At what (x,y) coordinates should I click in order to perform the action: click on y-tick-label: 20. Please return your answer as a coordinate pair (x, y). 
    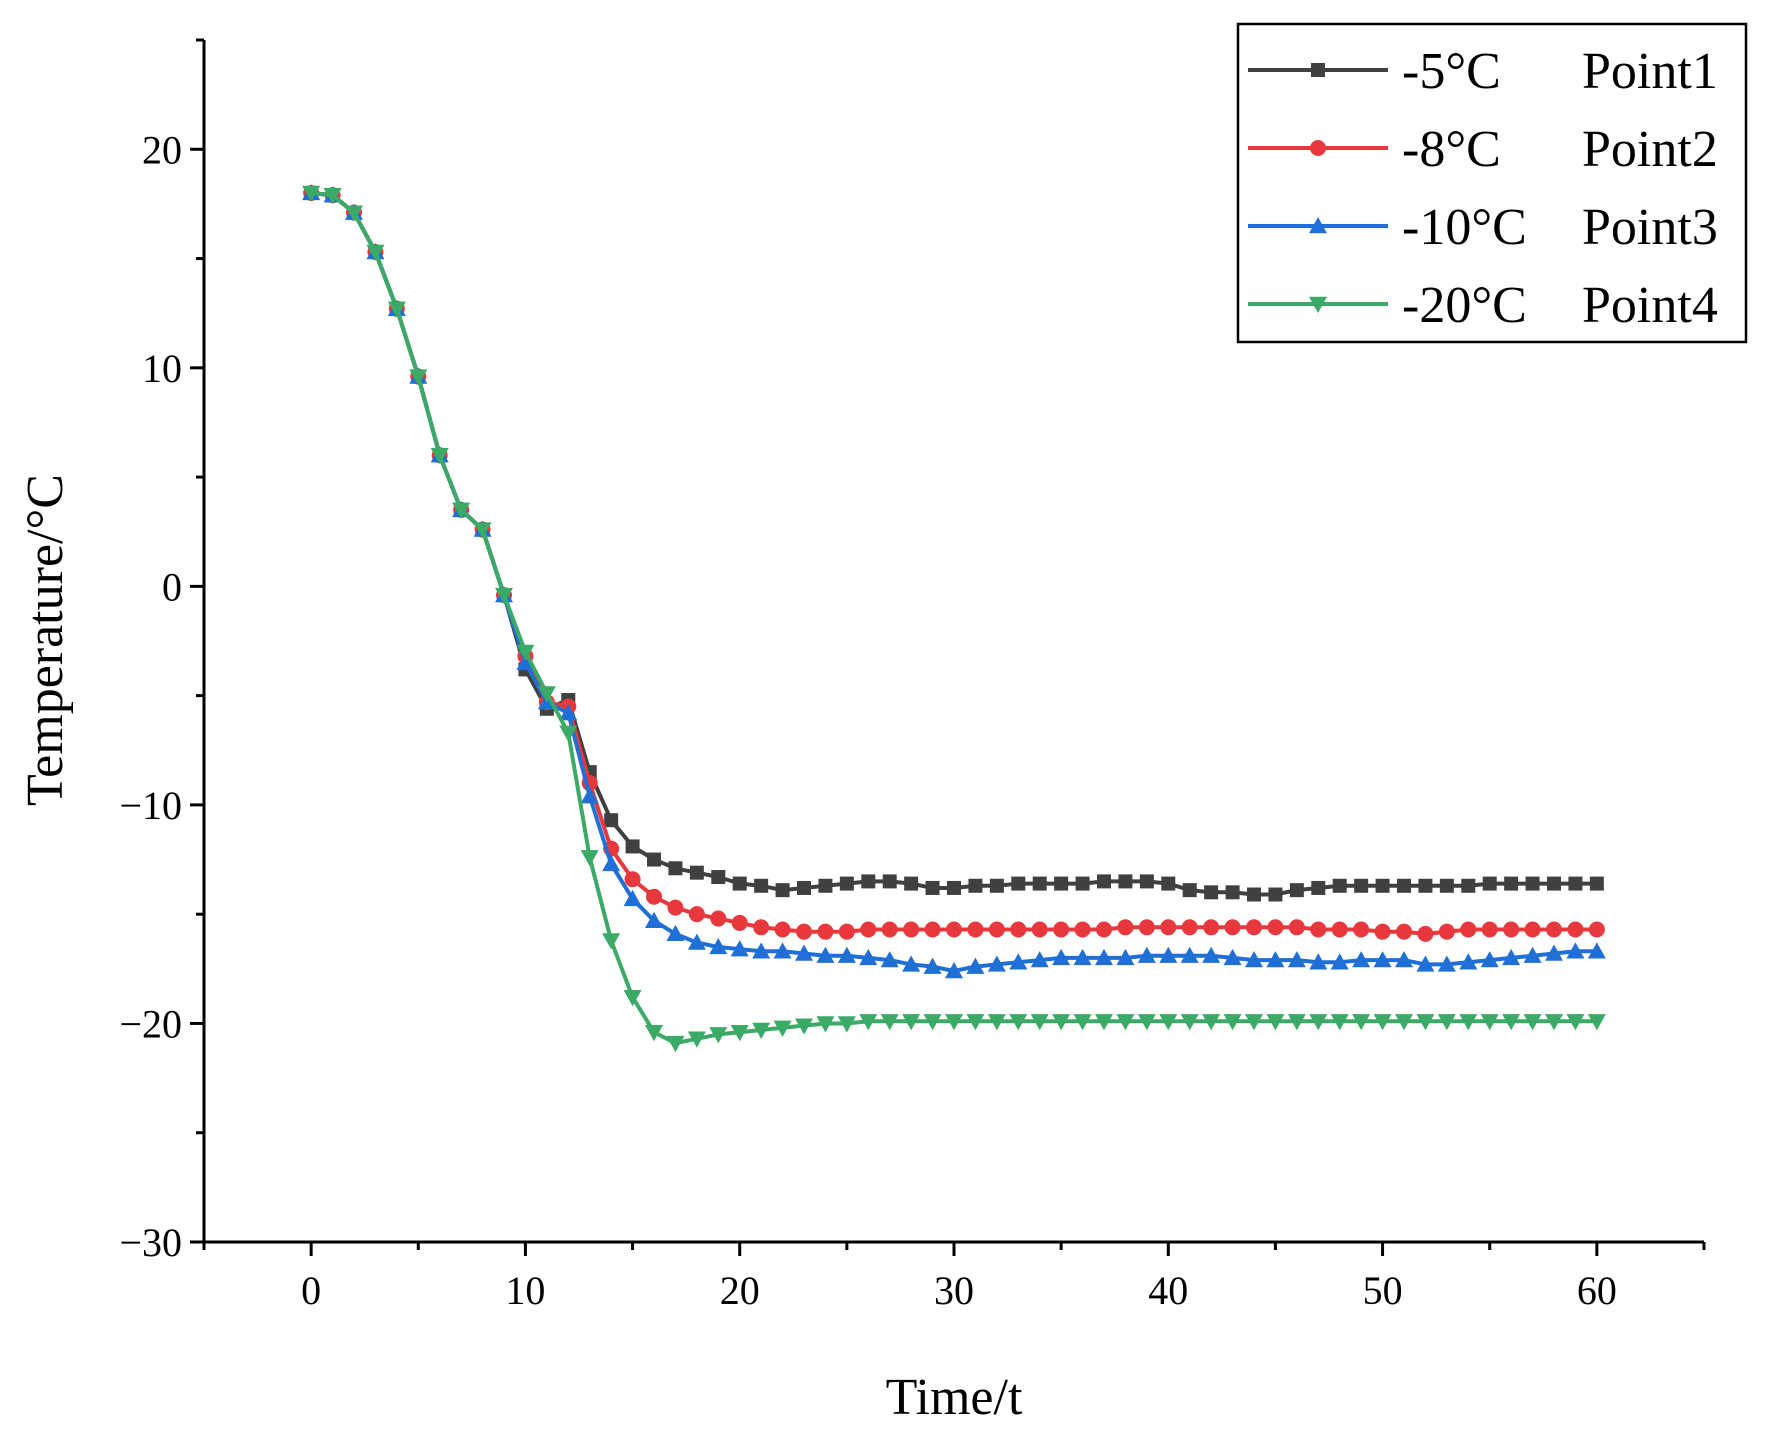
    Looking at the image, I should click on (162, 149).